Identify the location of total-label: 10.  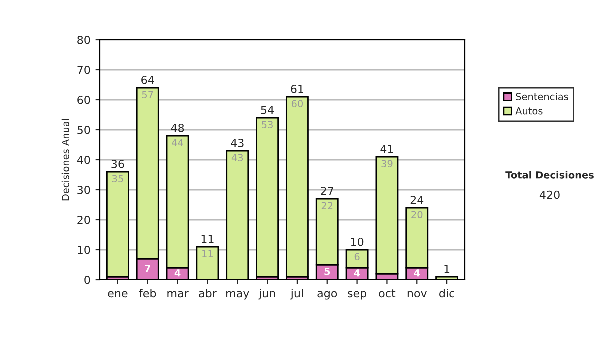
(357, 242).